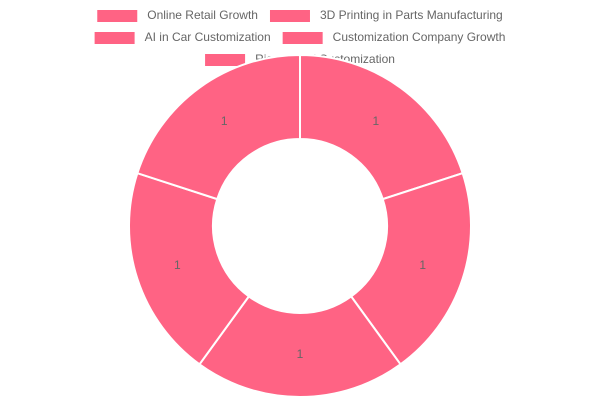 Image resolution: width=600 pixels, height=400 pixels. I want to click on legend-item: AI in Car Customization, so click(182, 37).